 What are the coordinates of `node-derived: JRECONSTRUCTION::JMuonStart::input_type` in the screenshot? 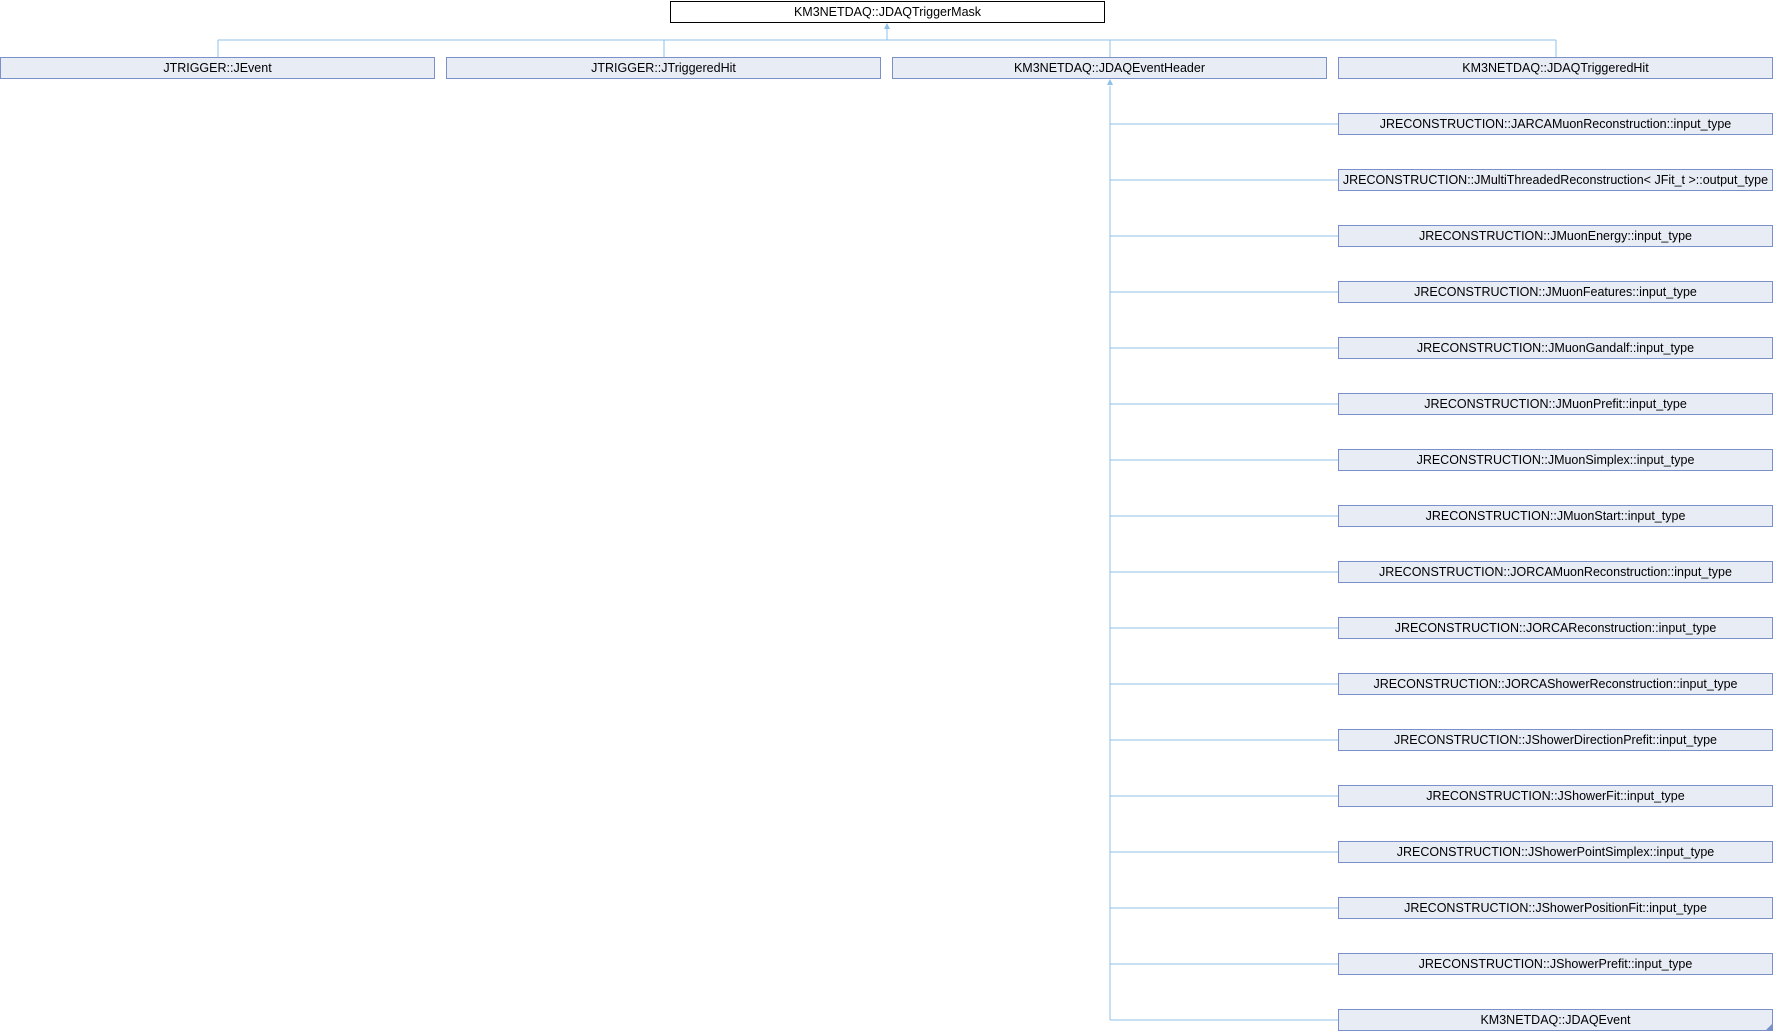 It's located at (1555, 516).